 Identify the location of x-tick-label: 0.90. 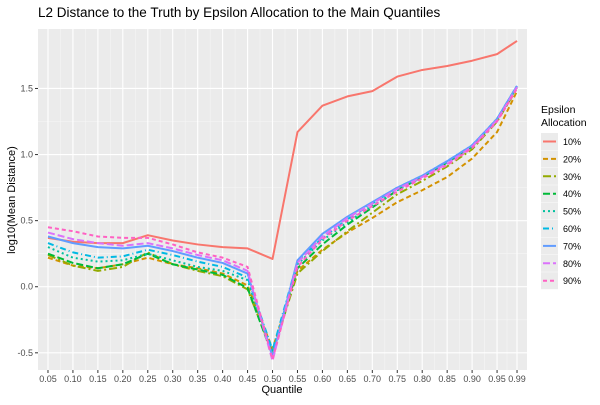
(472, 379).